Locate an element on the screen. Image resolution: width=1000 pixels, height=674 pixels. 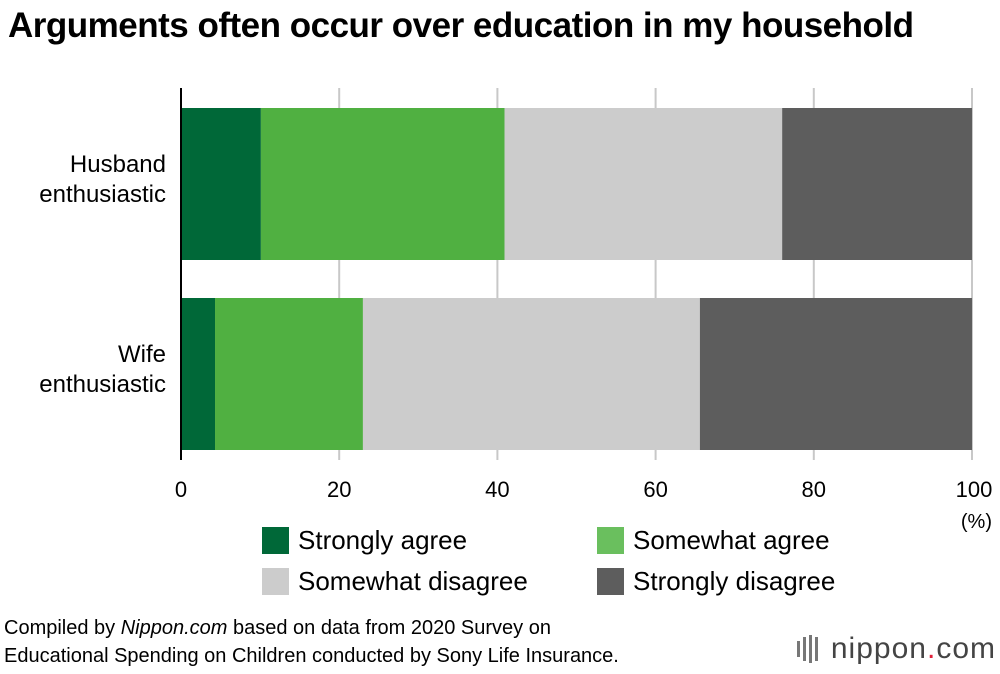
x-tick-label: 20 is located at coordinates (339, 489).